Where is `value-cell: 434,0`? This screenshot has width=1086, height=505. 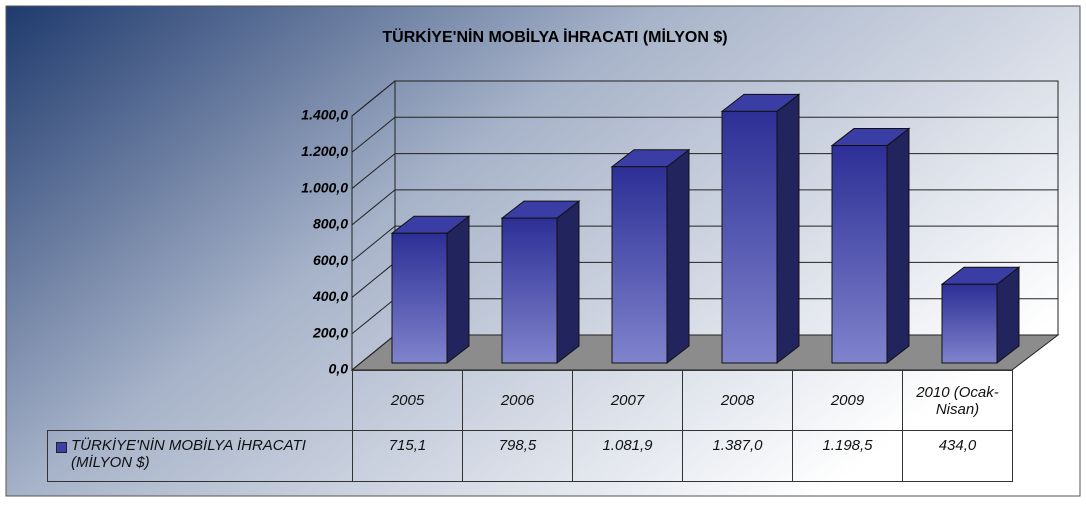
value-cell: 434,0 is located at coordinates (957, 456).